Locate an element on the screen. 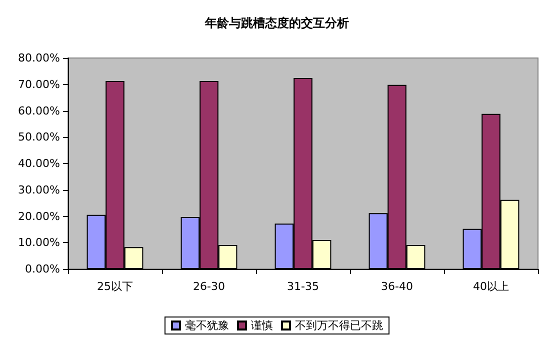  x-tick-label: 25以下 is located at coordinates (115, 286).